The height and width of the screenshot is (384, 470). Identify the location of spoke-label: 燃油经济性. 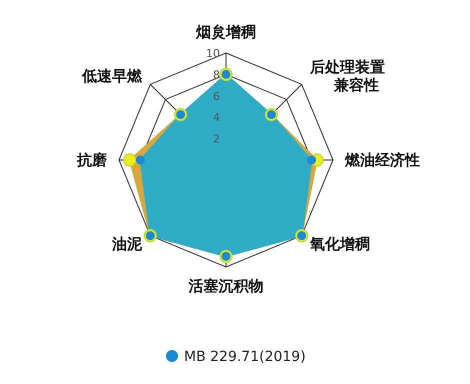
(382, 160).